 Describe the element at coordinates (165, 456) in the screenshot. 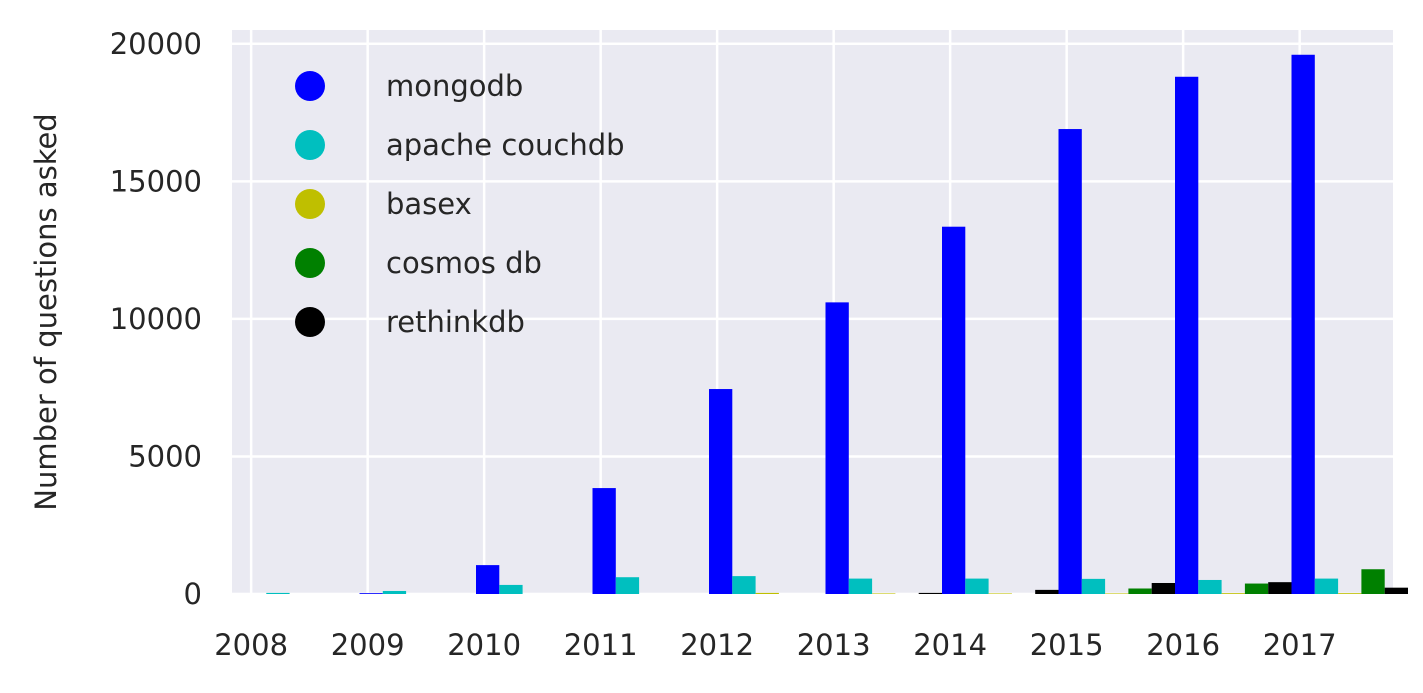

I see `y-tick-label: 5000` at that location.